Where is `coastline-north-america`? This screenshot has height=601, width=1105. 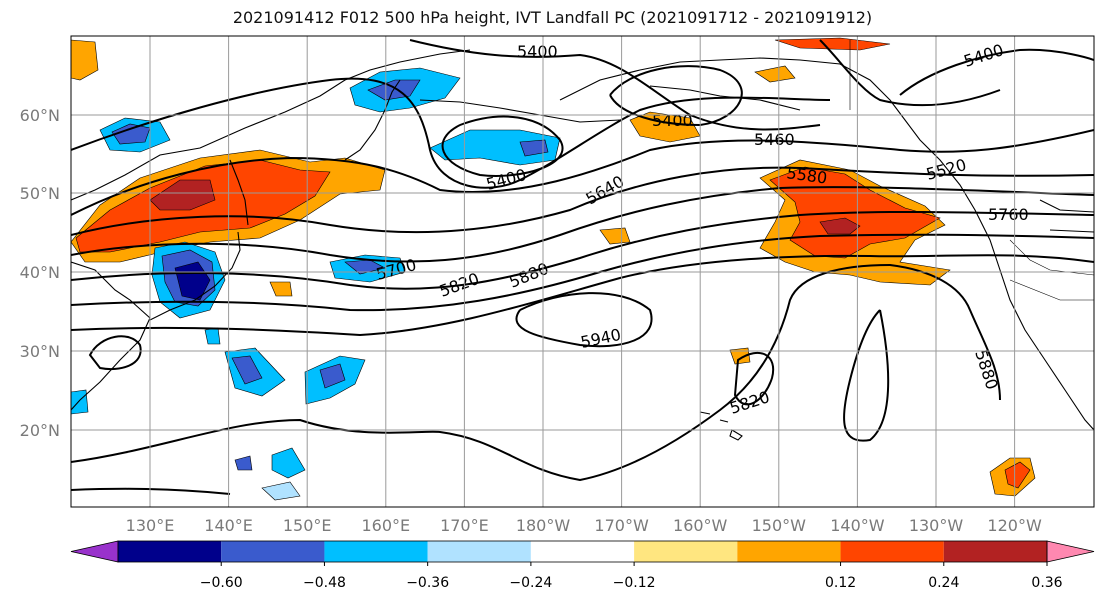
coastline-north-america is located at coordinates (1066, 216).